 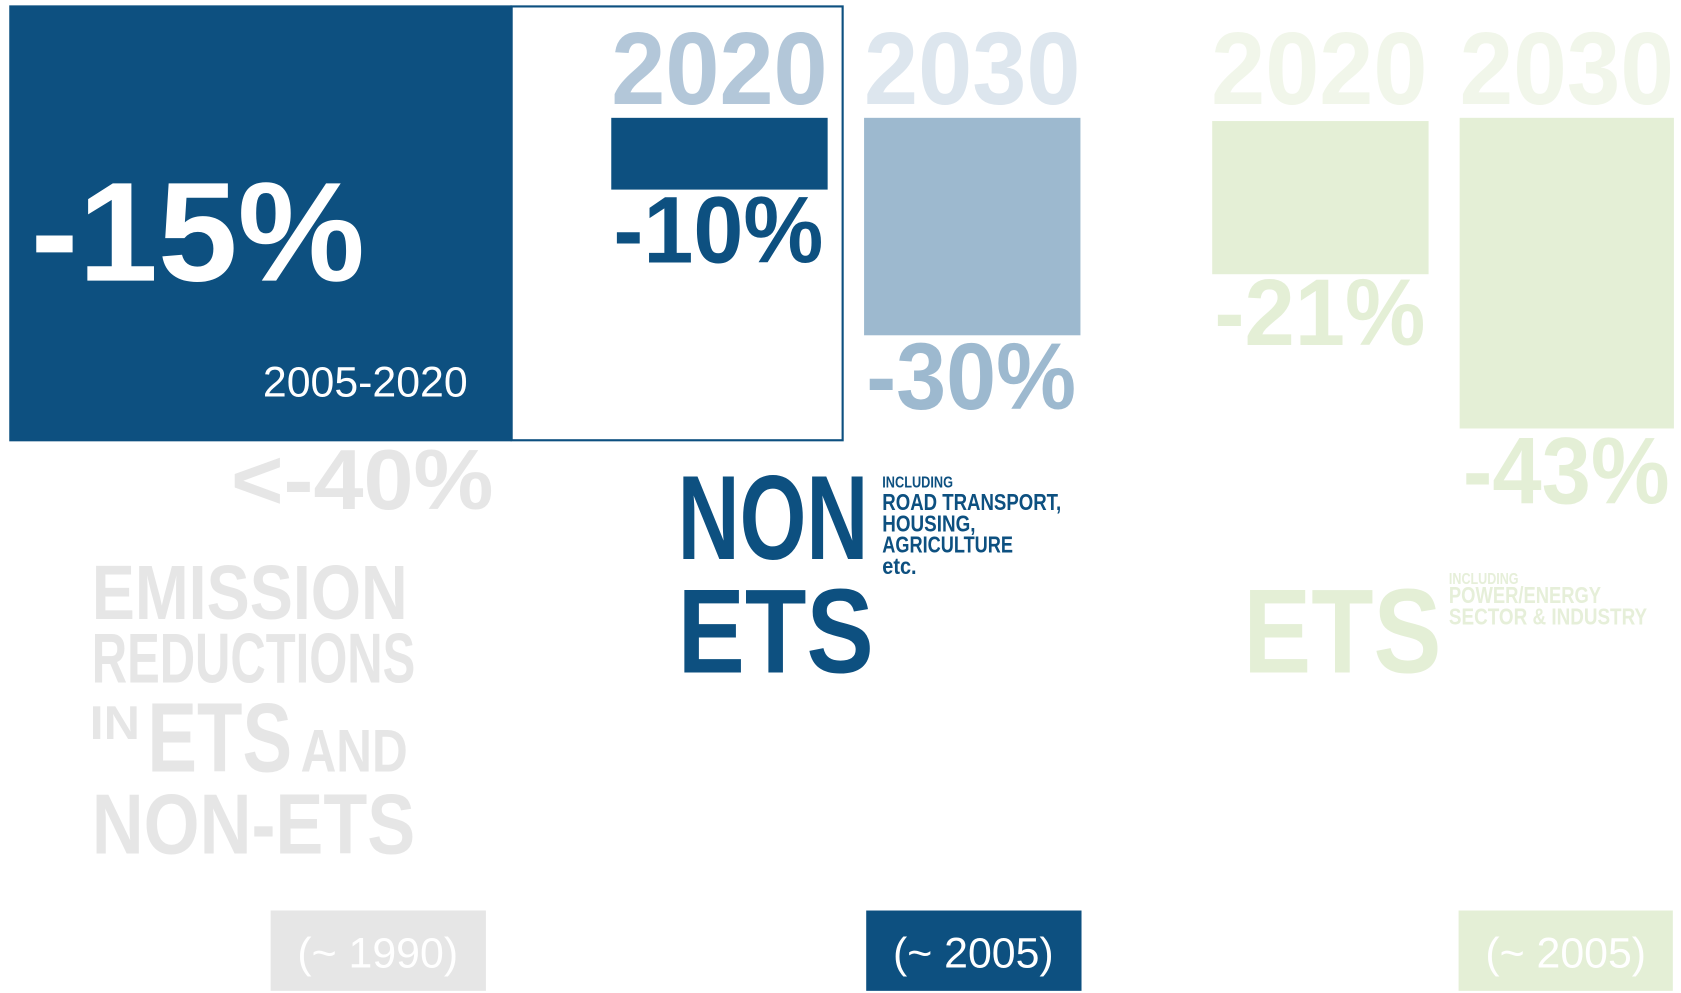 I want to click on callout-frame, so click(x=677, y=223).